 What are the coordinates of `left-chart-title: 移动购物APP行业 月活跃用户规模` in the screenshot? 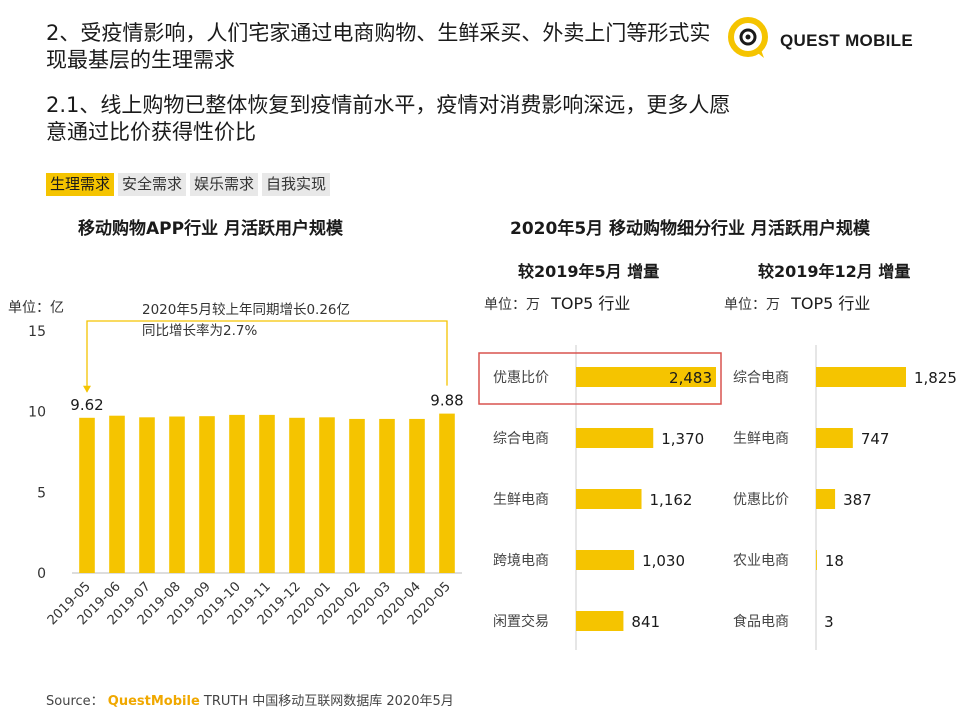 It's located at (210, 229).